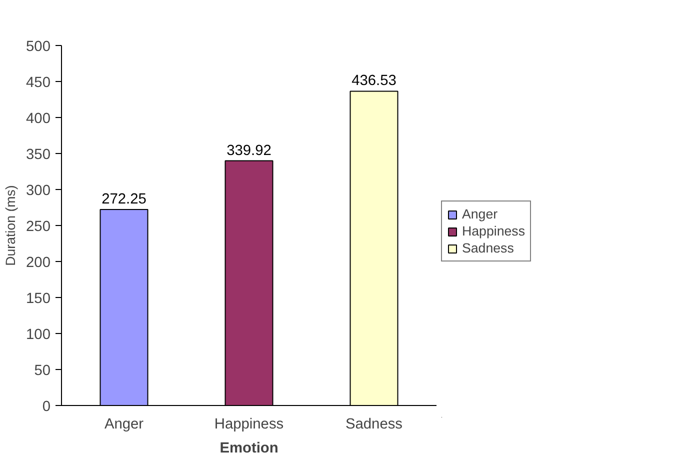 The width and height of the screenshot is (673, 471). I want to click on y-tick-label: 300, so click(38, 191).